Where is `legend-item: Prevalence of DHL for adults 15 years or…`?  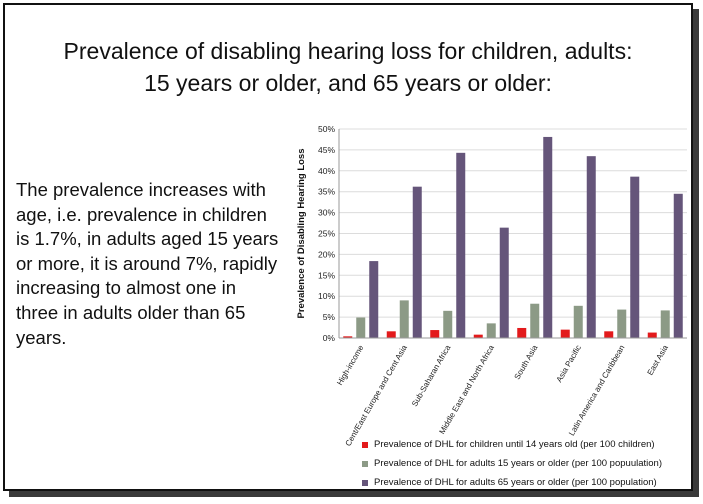
legend-item: Prevalence of DHL for adults 15 years or… is located at coordinates (512, 463).